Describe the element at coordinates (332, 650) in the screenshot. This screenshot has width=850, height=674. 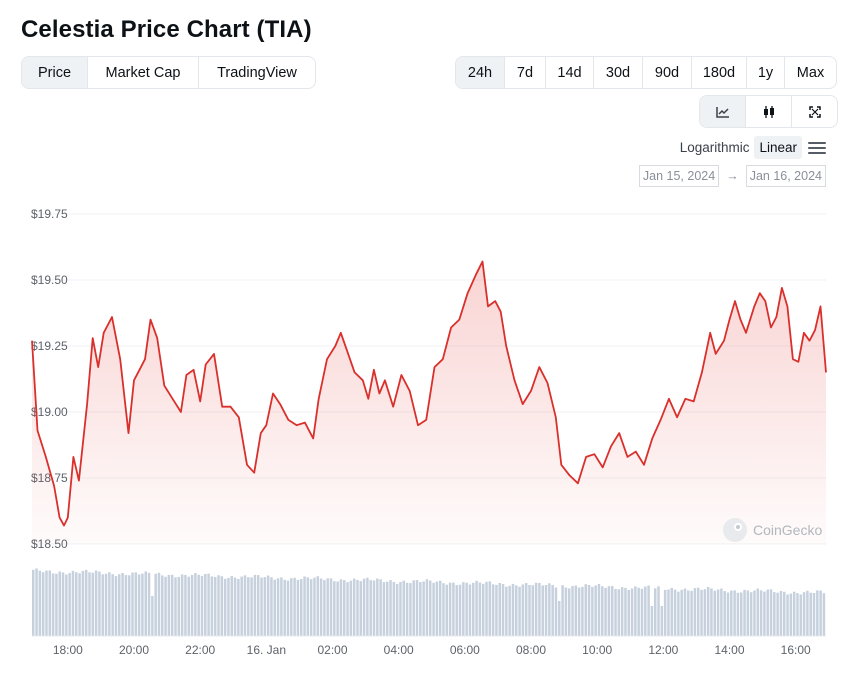
I see `x-tick-label: 02:00` at that location.